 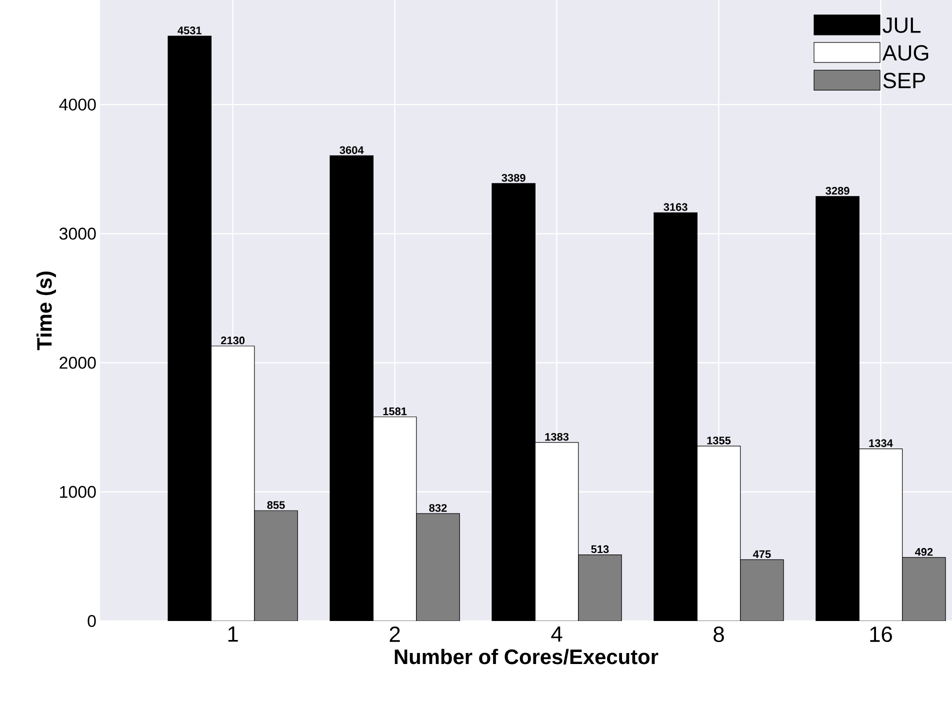 What do you see at coordinates (557, 436) in the screenshot?
I see `data-label: 1383` at bounding box center [557, 436].